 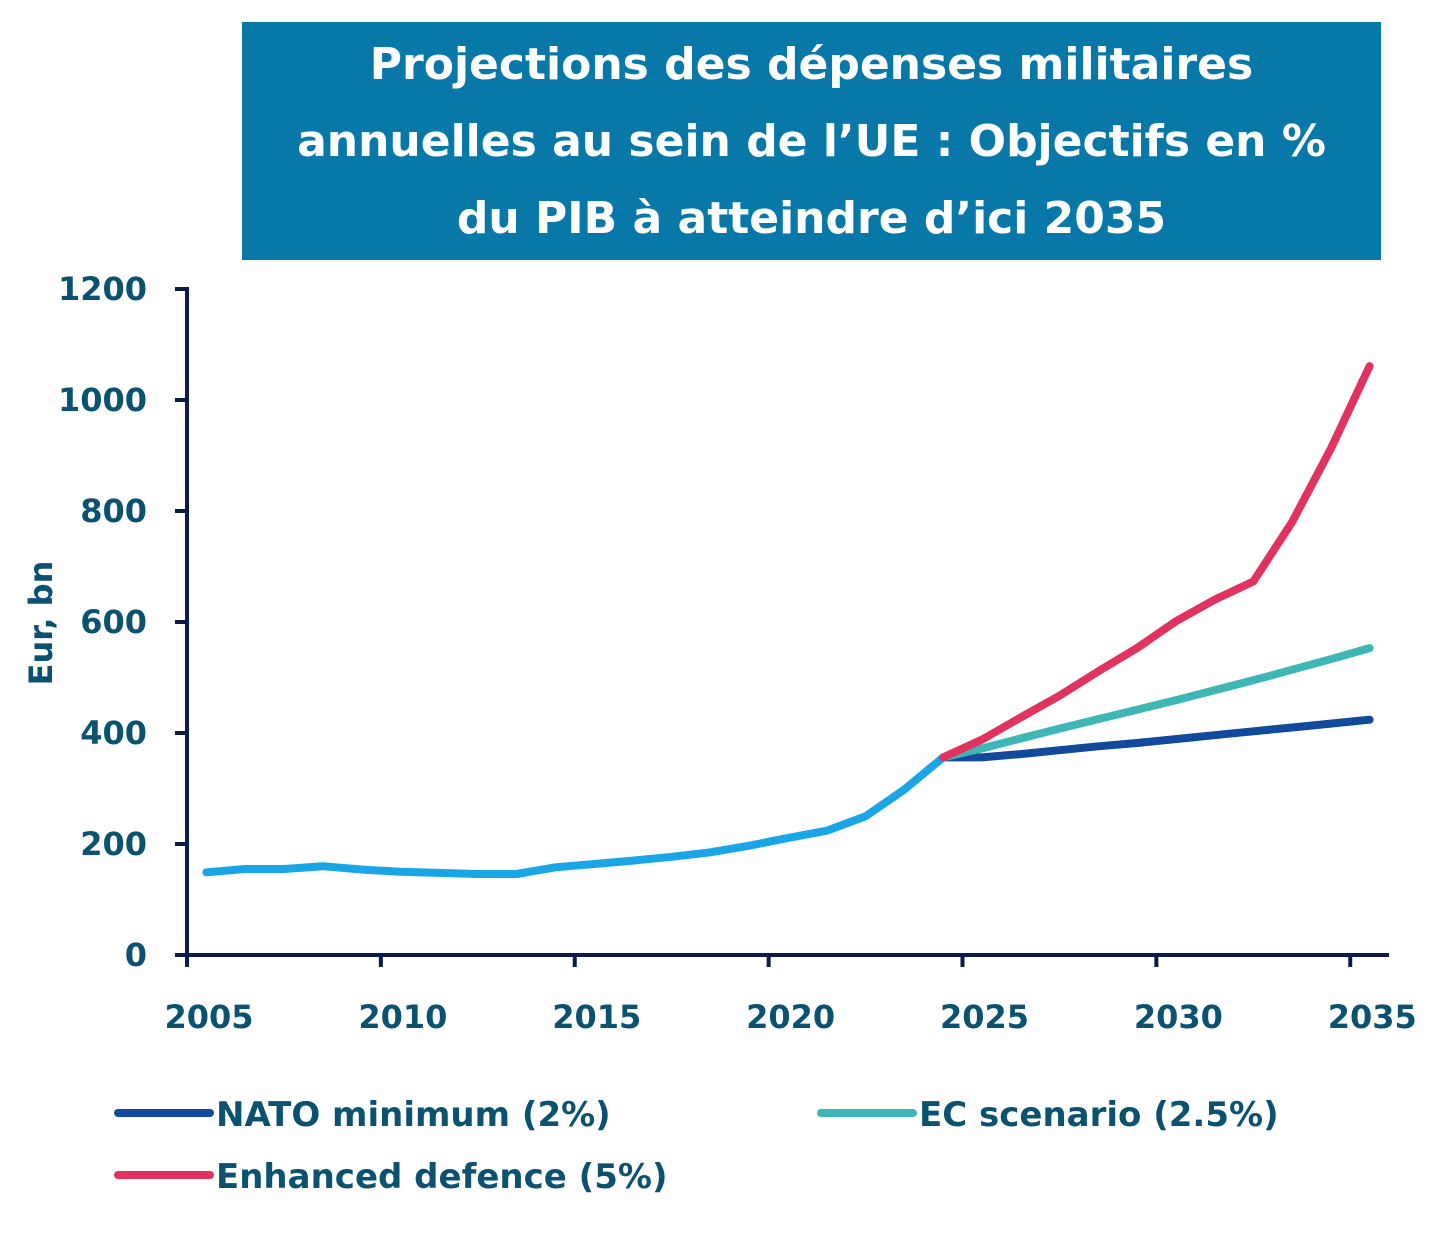 What do you see at coordinates (1372, 1017) in the screenshot?
I see `x-tick-label: 2035` at bounding box center [1372, 1017].